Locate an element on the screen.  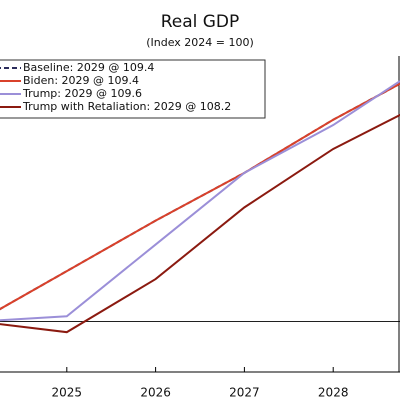
legend-box is located at coordinates (133, 89).